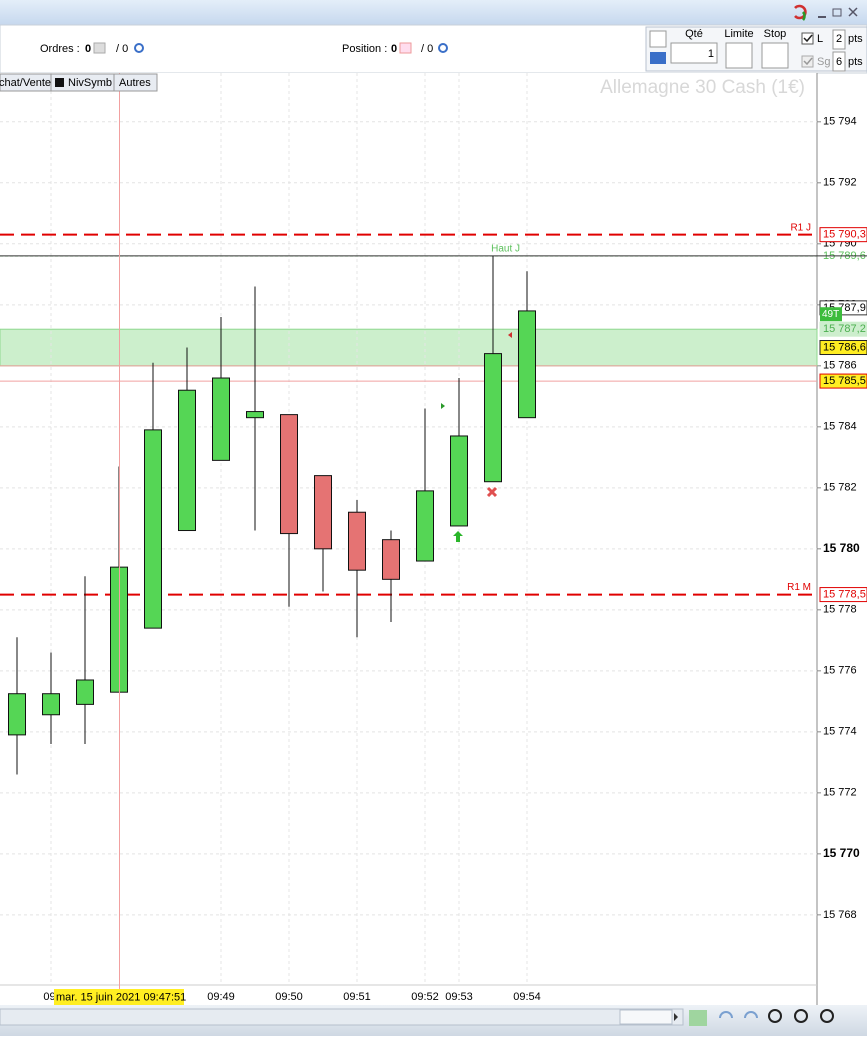 The height and width of the screenshot is (1041, 867). I want to click on tab-label: NivSymb, so click(90, 83).